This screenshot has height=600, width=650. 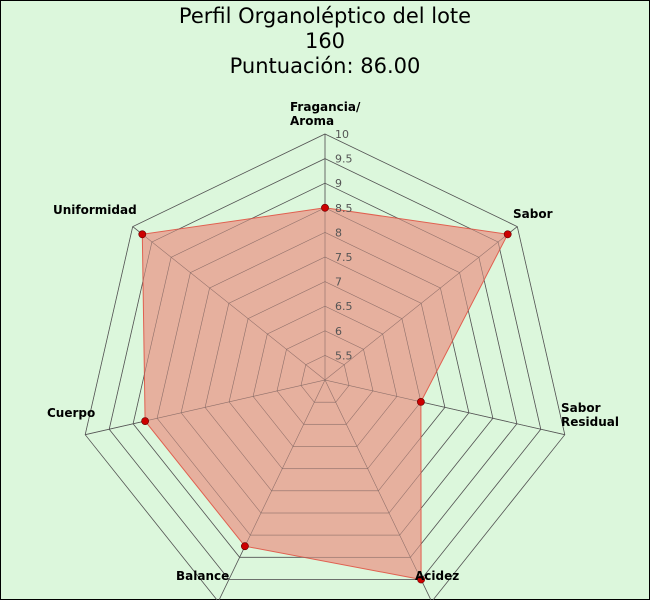 I want to click on axis-label-line: Balance, so click(x=202, y=576).